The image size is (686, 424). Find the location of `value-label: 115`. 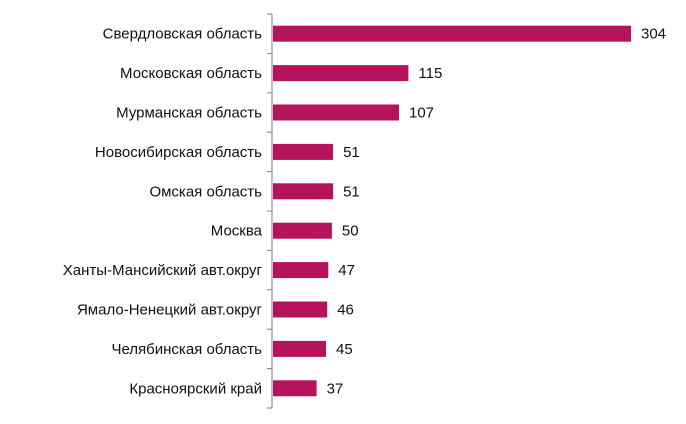

value-label: 115 is located at coordinates (430, 73).